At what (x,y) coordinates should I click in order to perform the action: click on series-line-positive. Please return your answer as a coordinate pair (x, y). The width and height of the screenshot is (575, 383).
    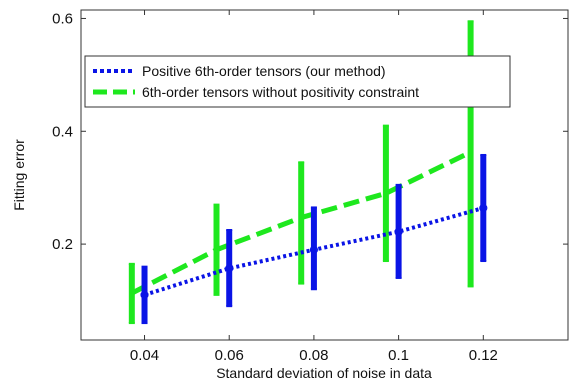
    Looking at the image, I should click on (313, 251).